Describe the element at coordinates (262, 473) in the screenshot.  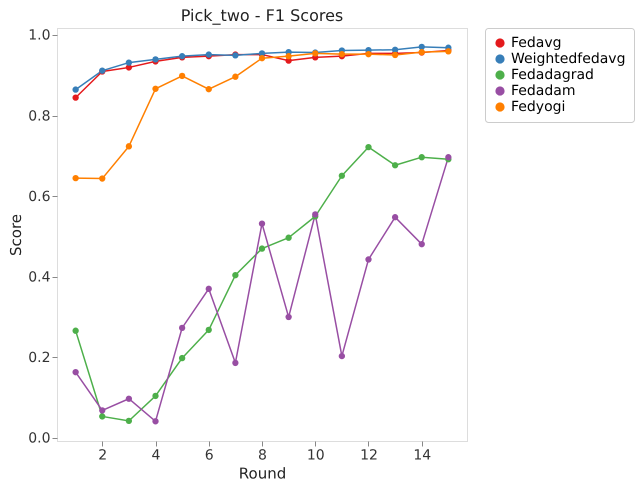
I see `x-axis-title: Round` at that location.